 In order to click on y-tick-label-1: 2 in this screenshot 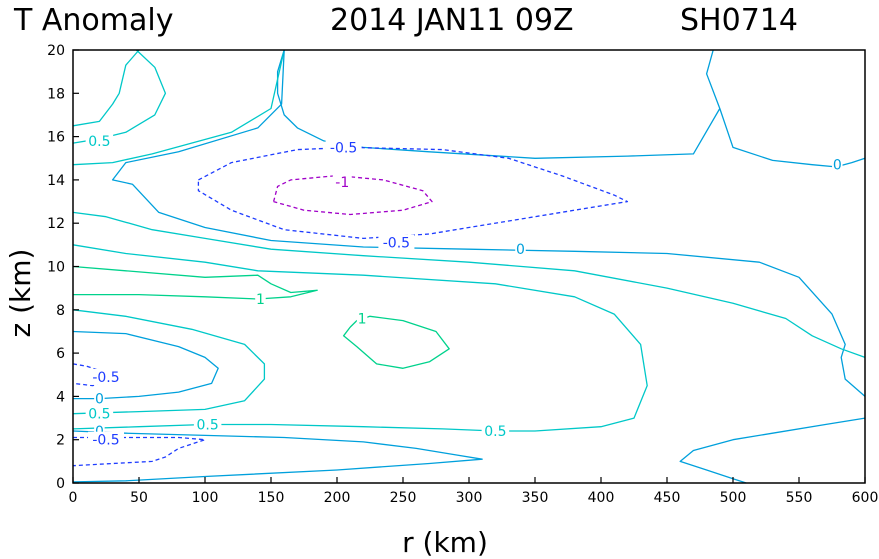, I will do `click(60, 441)`.